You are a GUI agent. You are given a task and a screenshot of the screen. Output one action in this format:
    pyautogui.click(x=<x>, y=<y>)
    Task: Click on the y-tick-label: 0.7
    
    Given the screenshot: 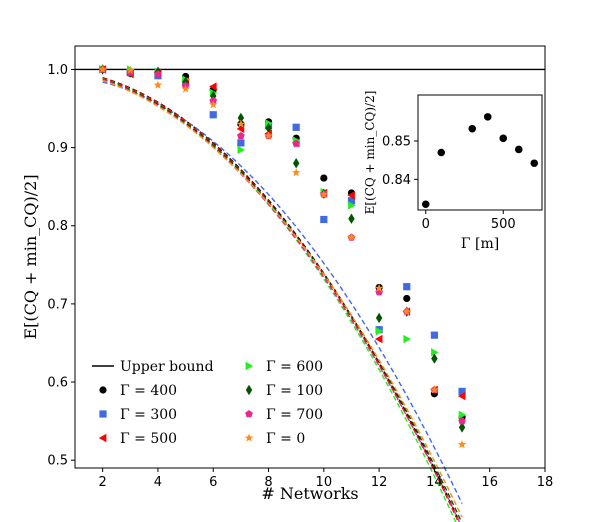 What is the action you would take?
    pyautogui.click(x=57, y=304)
    